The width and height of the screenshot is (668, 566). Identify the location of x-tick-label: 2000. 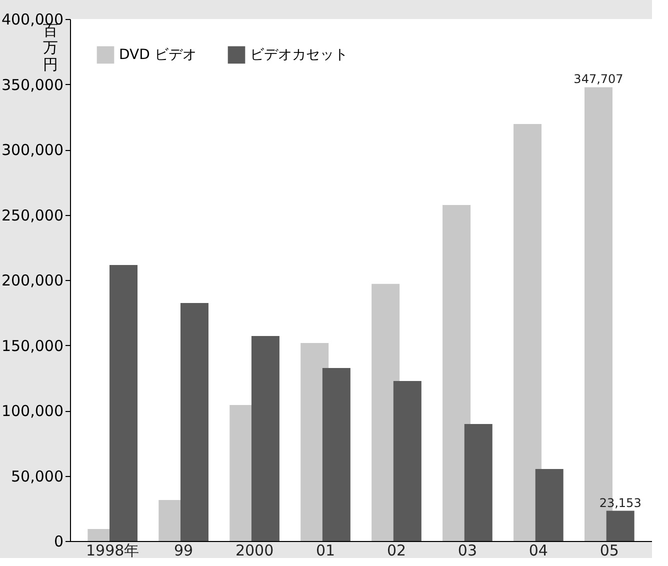
(254, 551).